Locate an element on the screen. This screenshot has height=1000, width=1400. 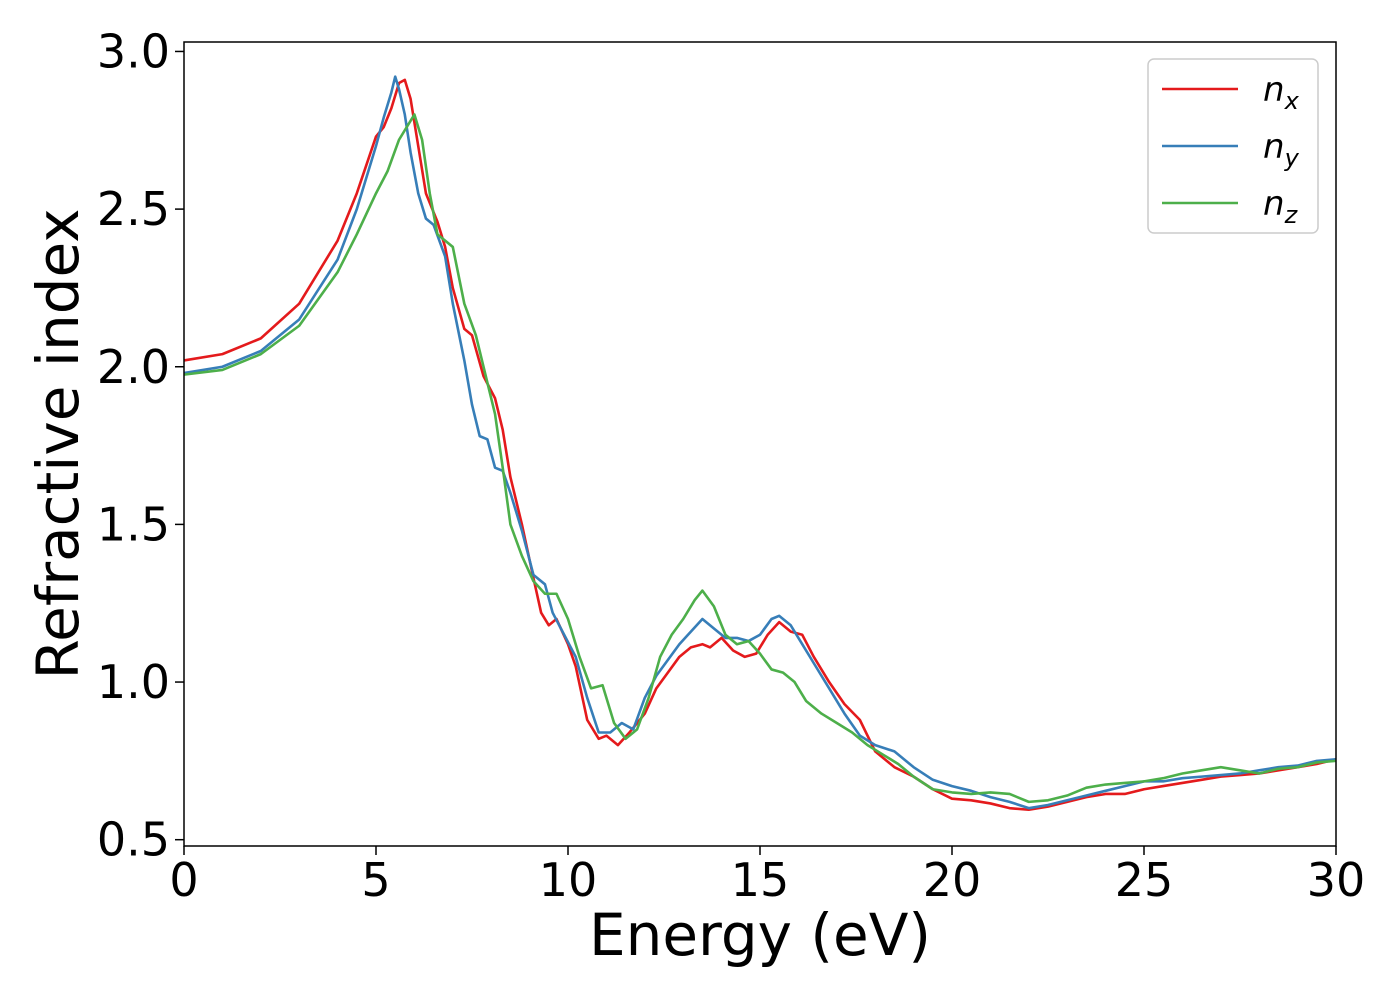
y-axis-title: Refractive index is located at coordinates (58, 443).